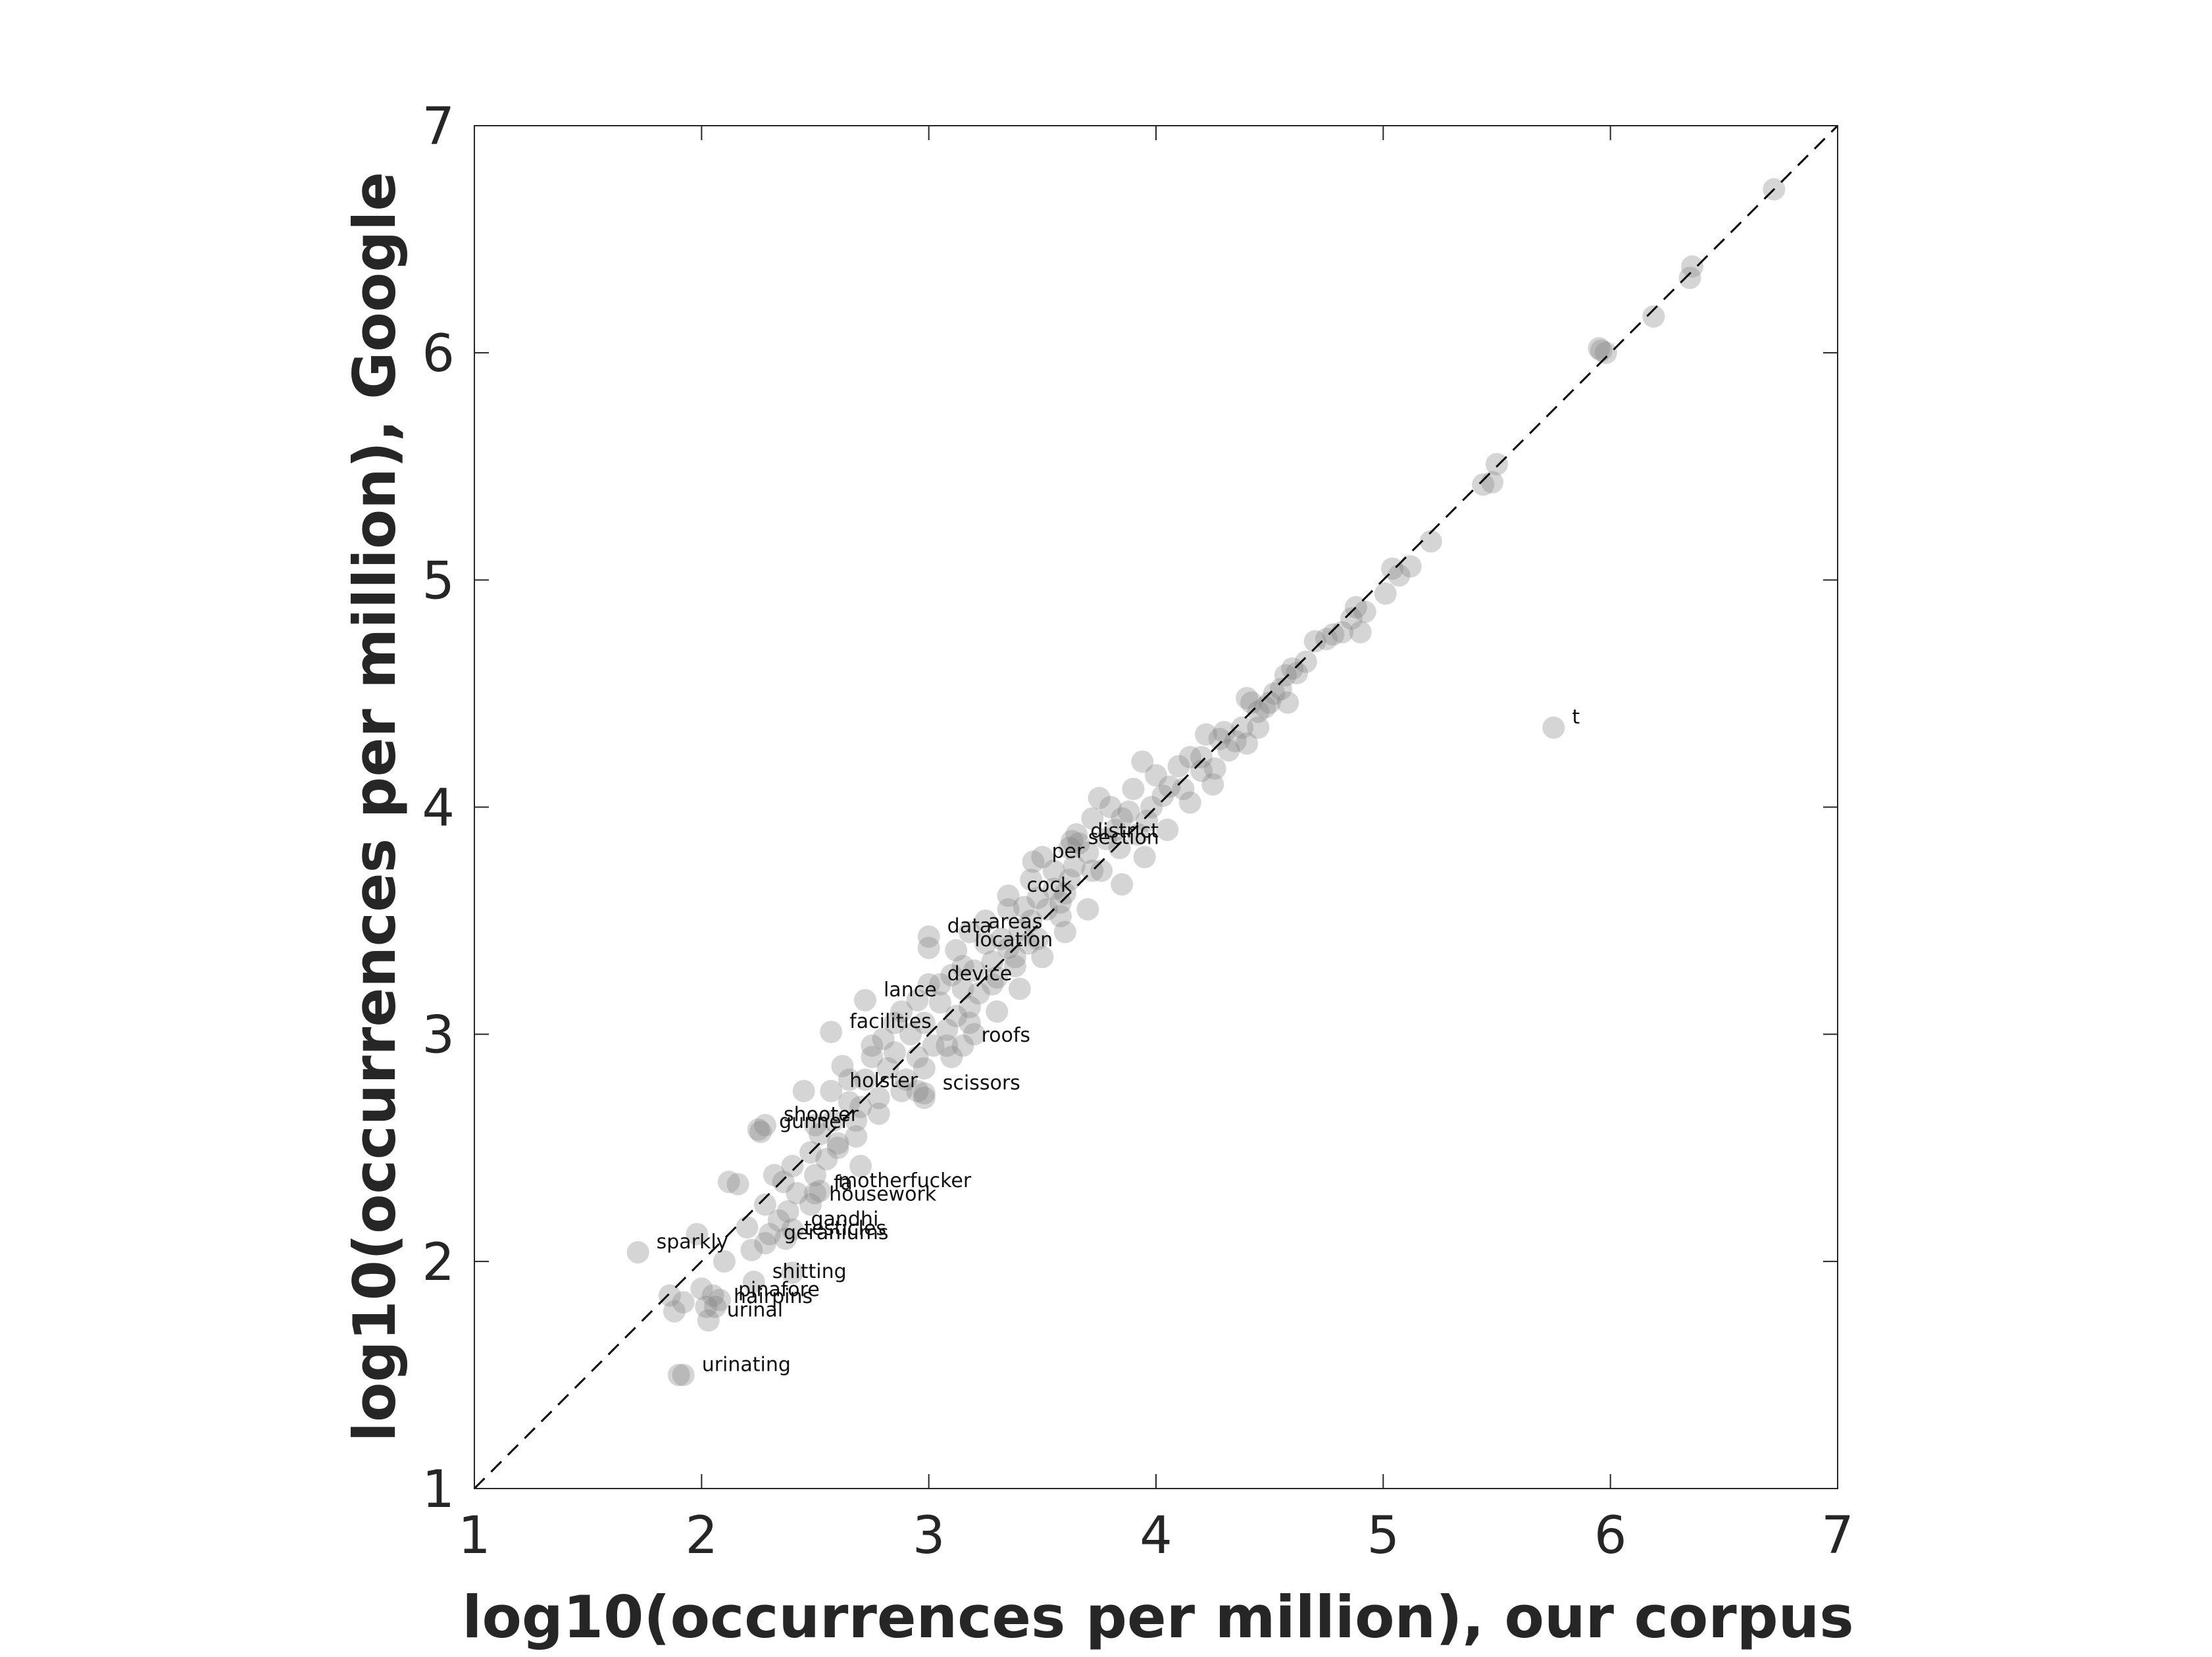 The width and height of the screenshot is (2212, 1657). I want to click on point-label: facilities, so click(890, 1022).